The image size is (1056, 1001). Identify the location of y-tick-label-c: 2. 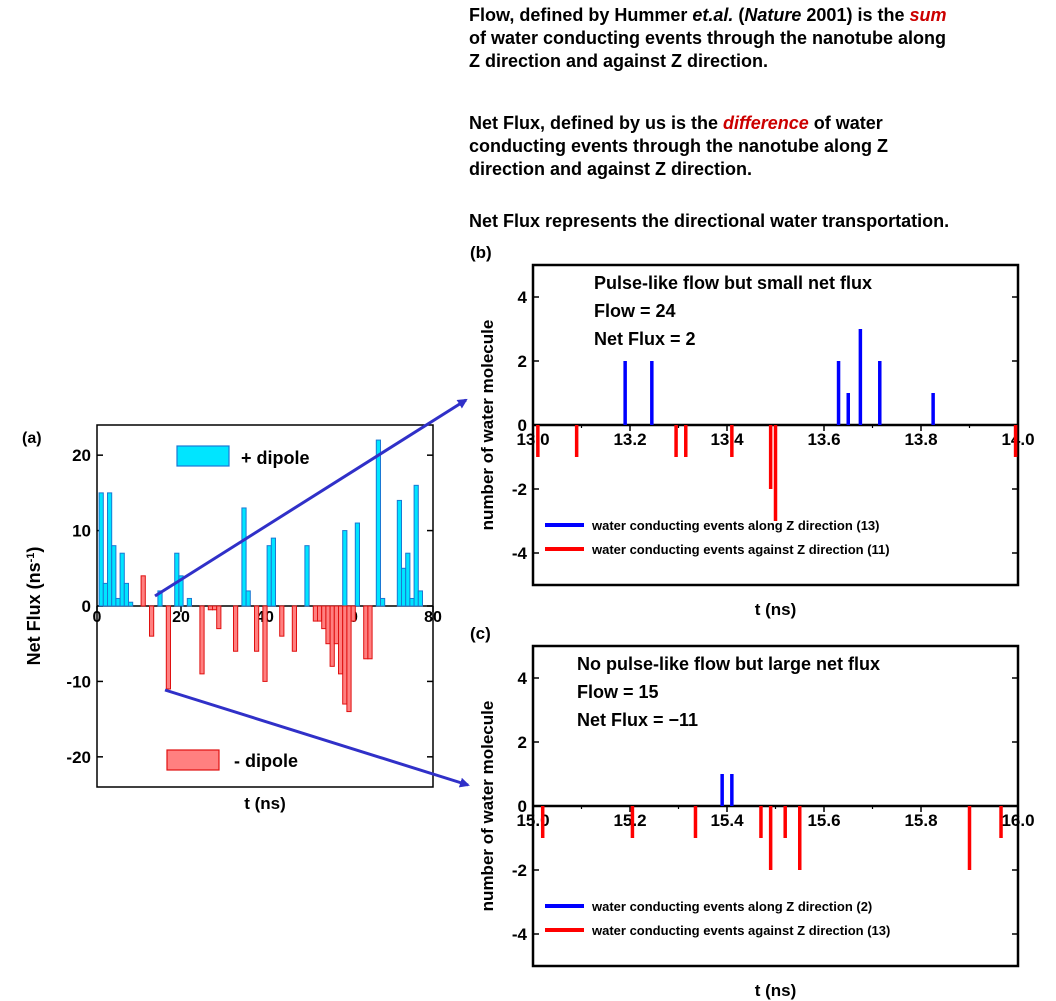
(522, 742).